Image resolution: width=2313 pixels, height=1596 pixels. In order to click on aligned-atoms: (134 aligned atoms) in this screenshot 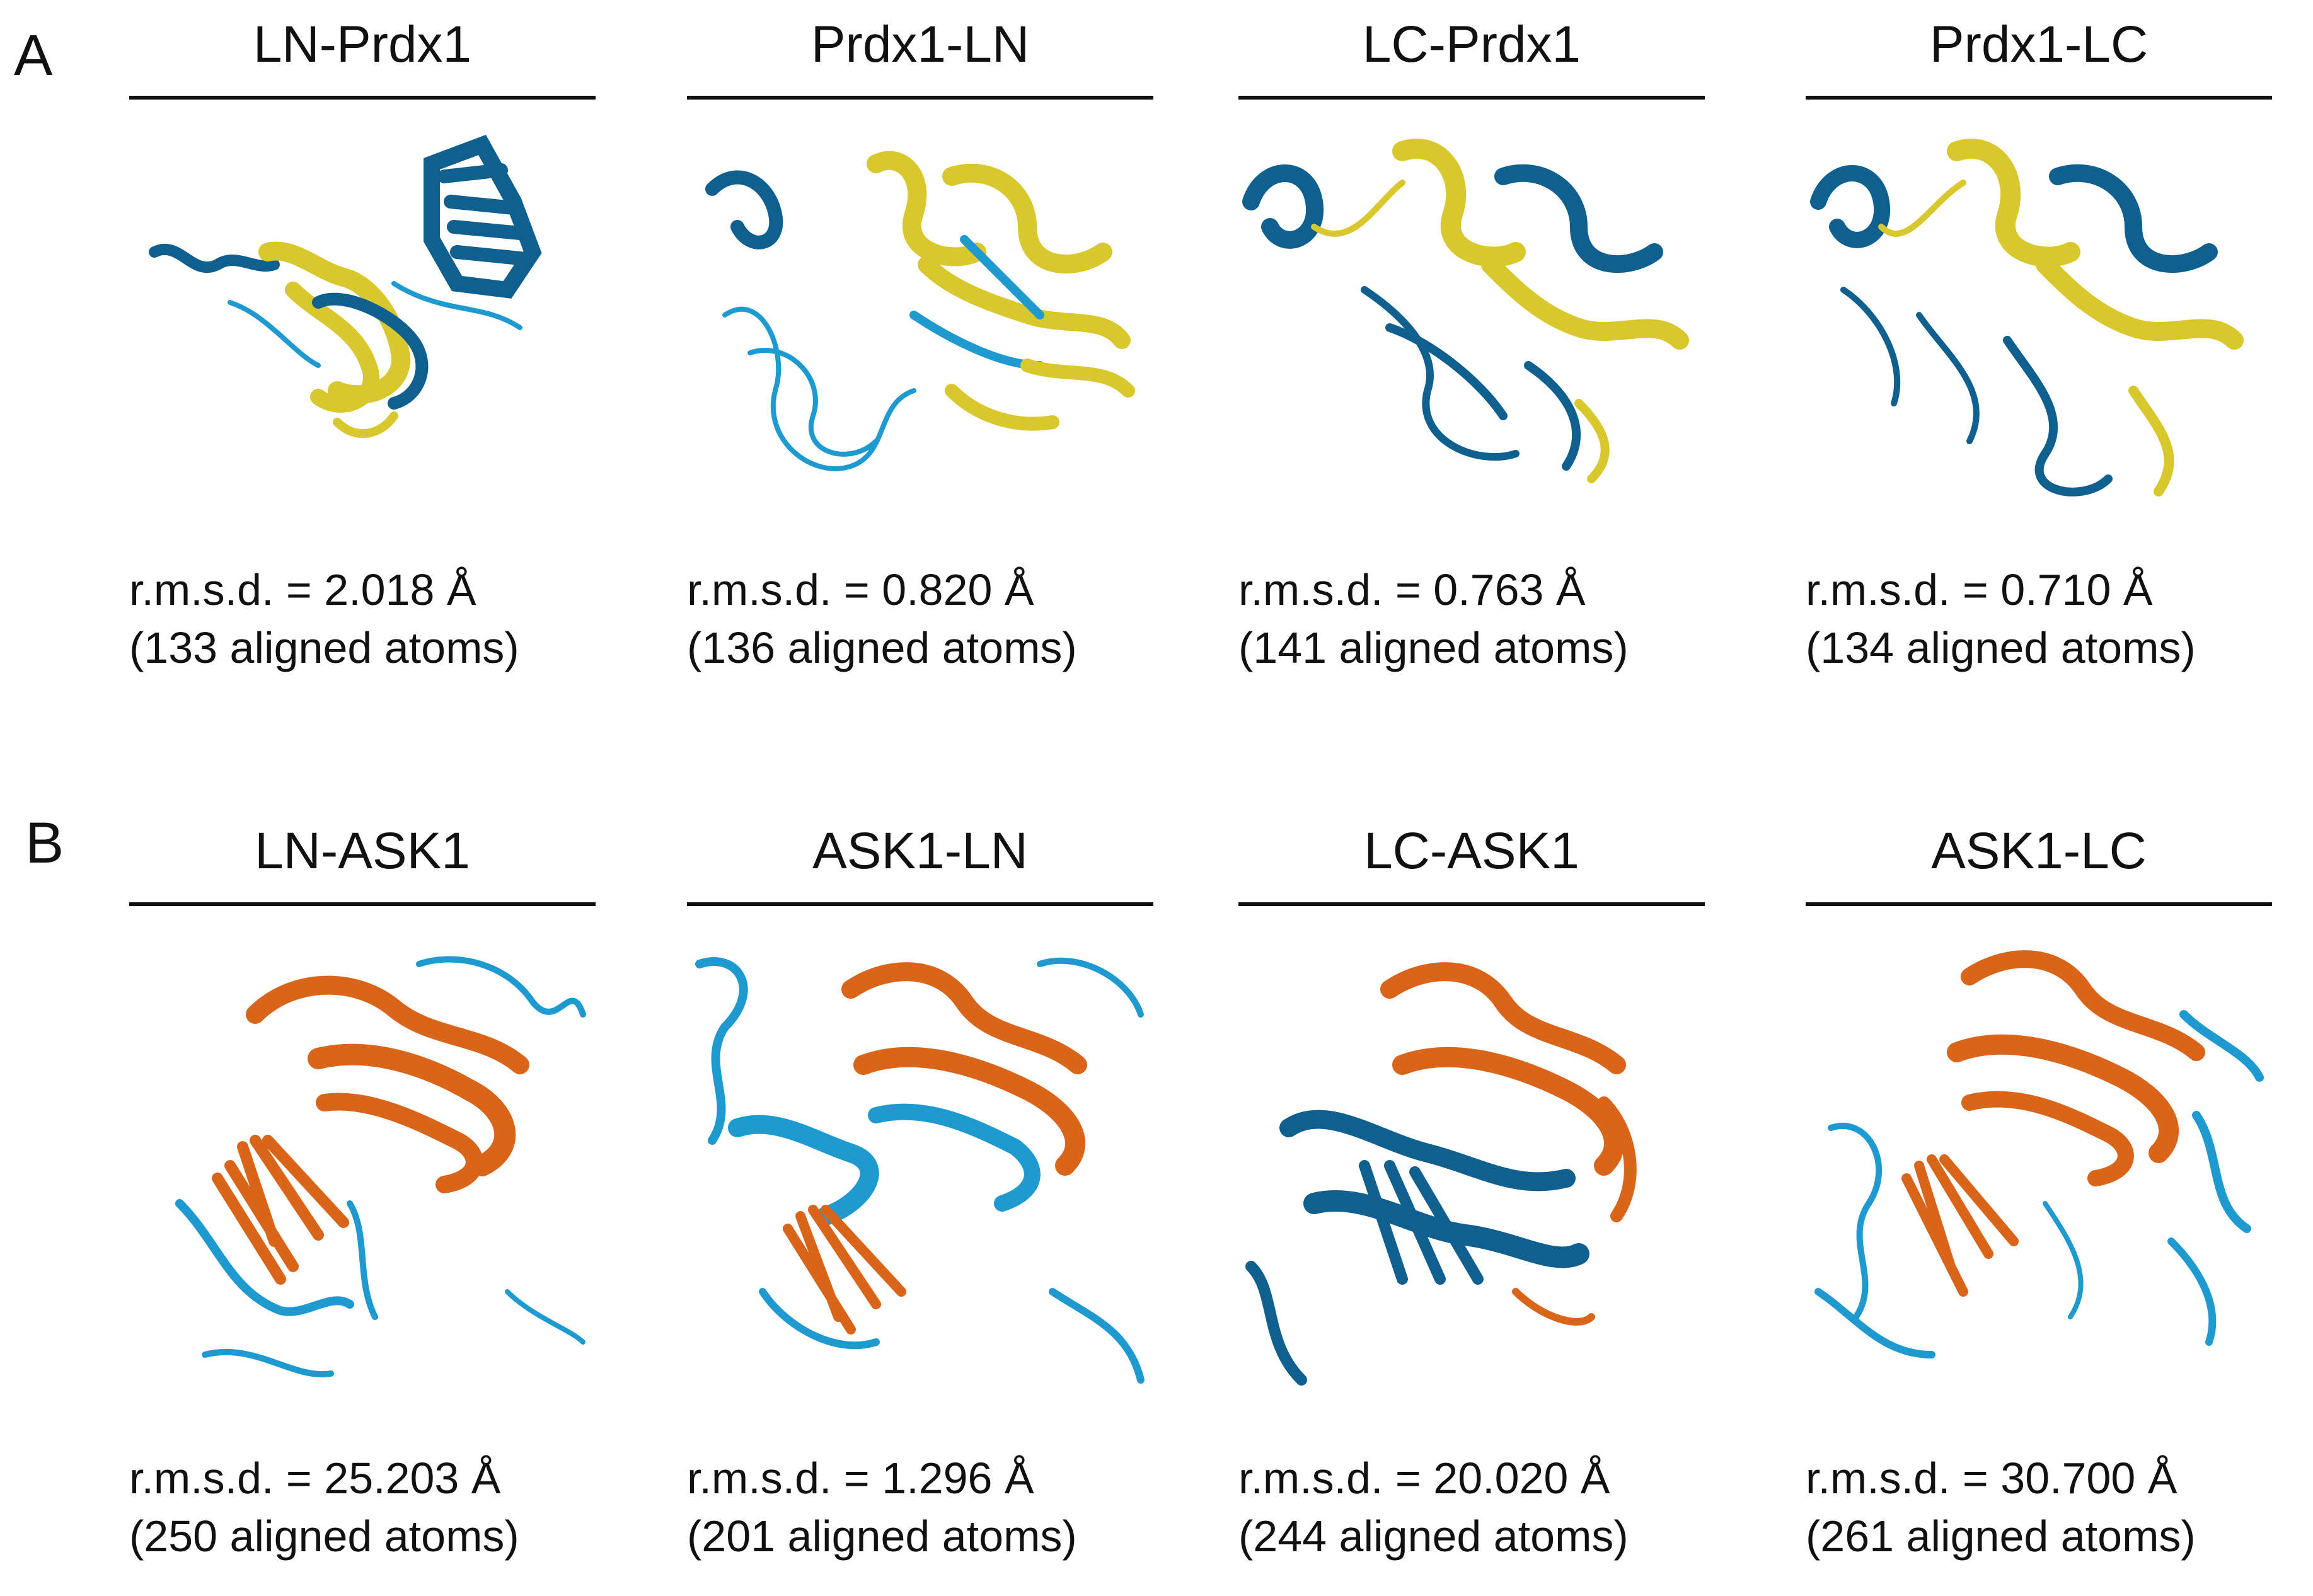, I will do `click(2001, 647)`.